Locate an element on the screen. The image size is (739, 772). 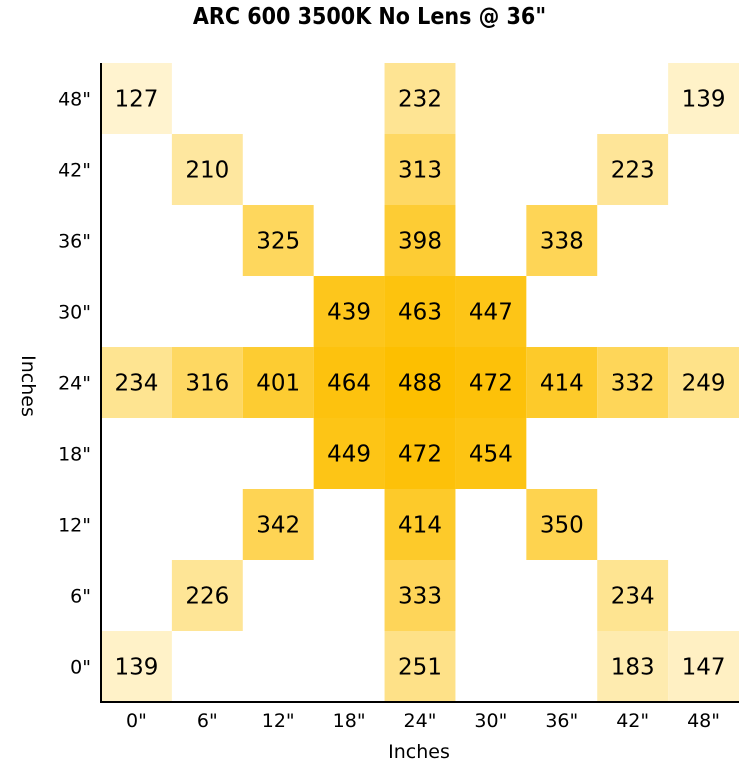
cell-value-label: 463 is located at coordinates (420, 313).